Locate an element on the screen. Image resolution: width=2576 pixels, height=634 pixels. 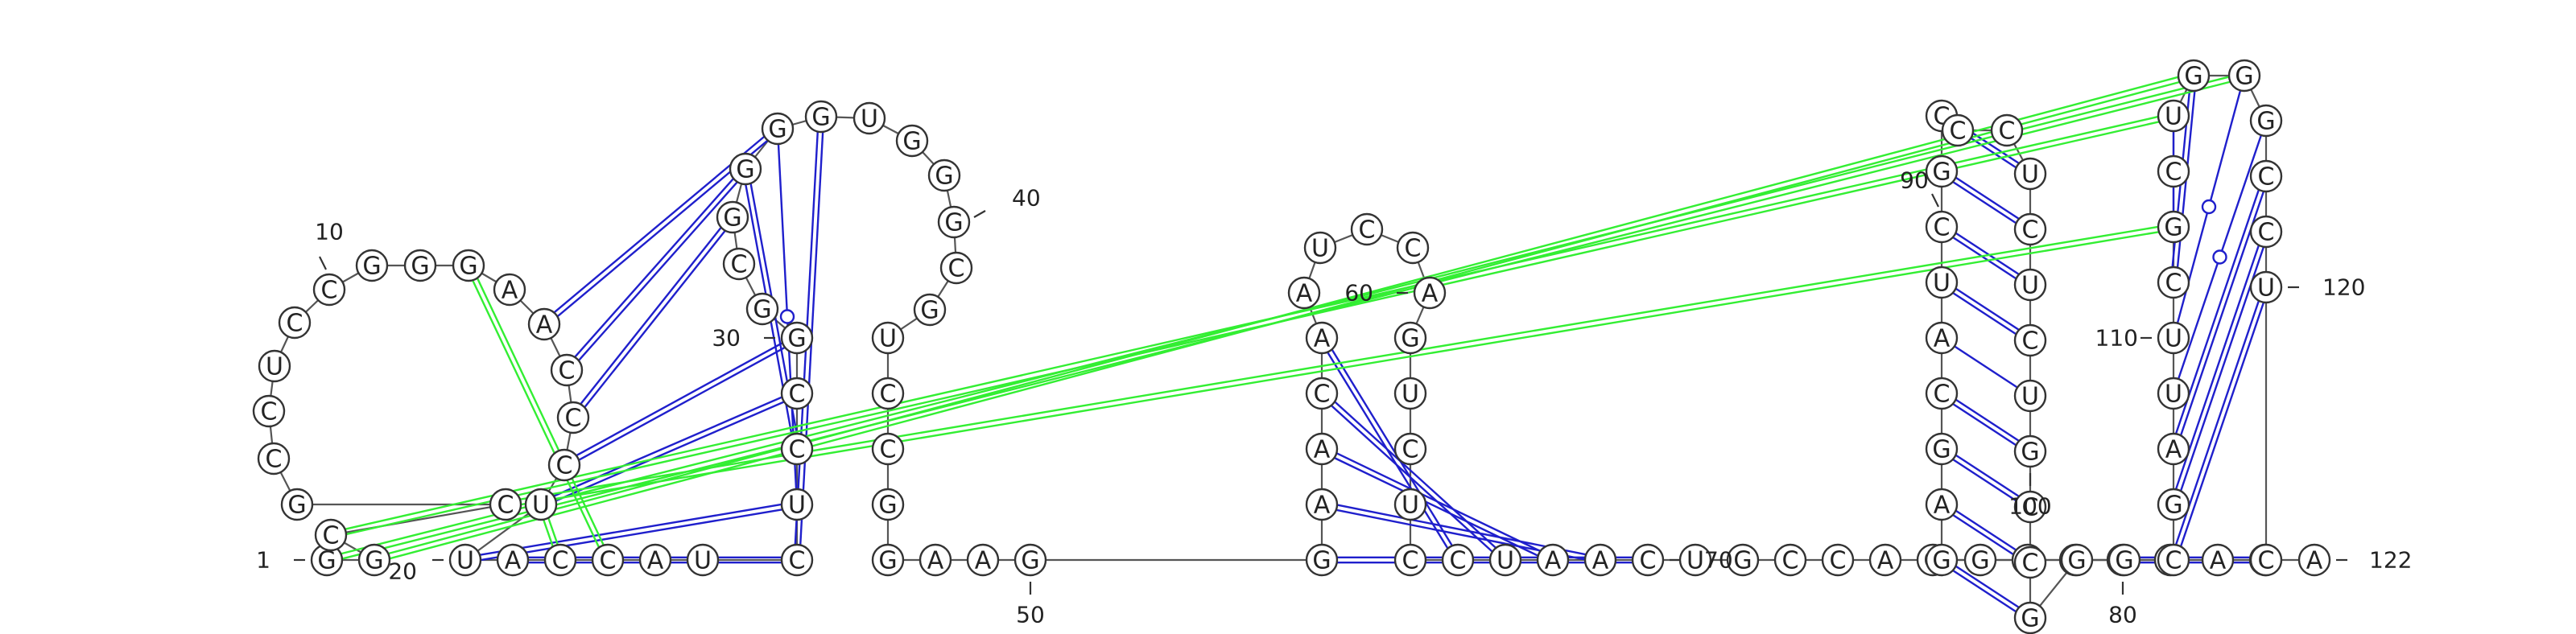
nucleotide-letter: A is located at coordinates (655, 561).